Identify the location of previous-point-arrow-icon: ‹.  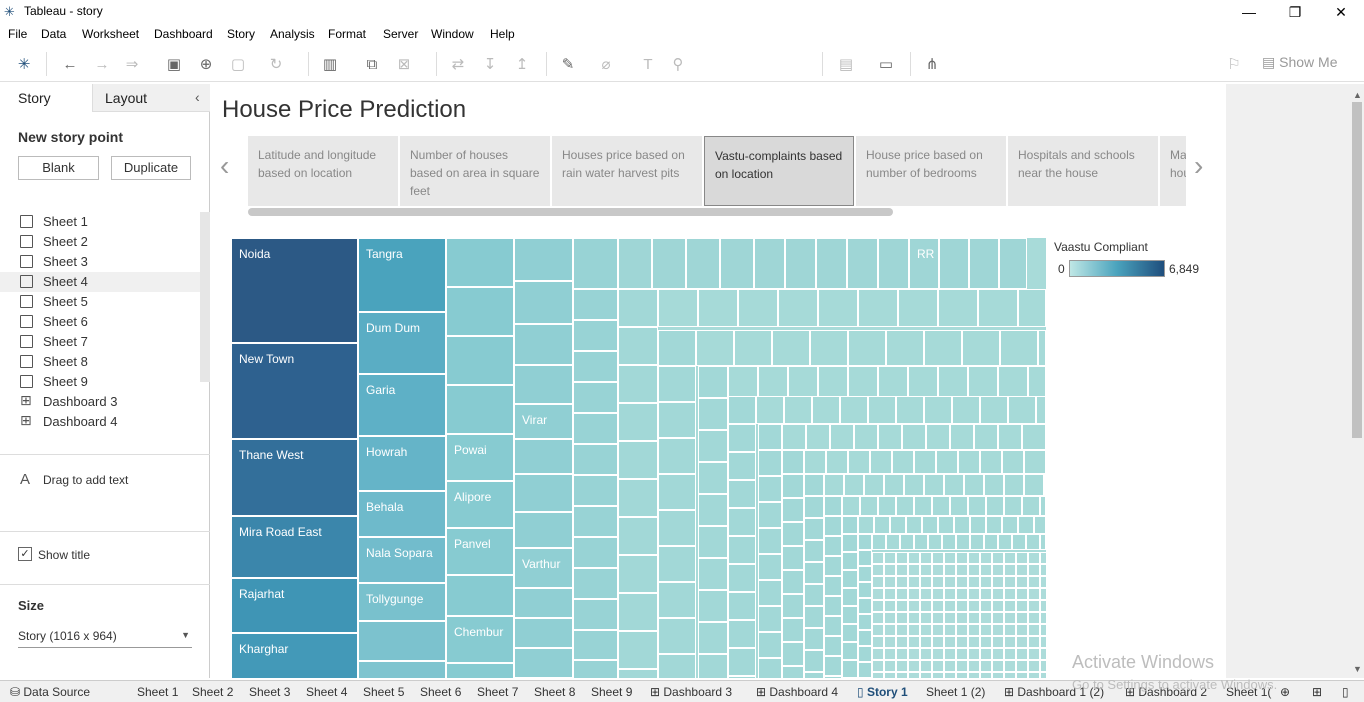
(225, 165).